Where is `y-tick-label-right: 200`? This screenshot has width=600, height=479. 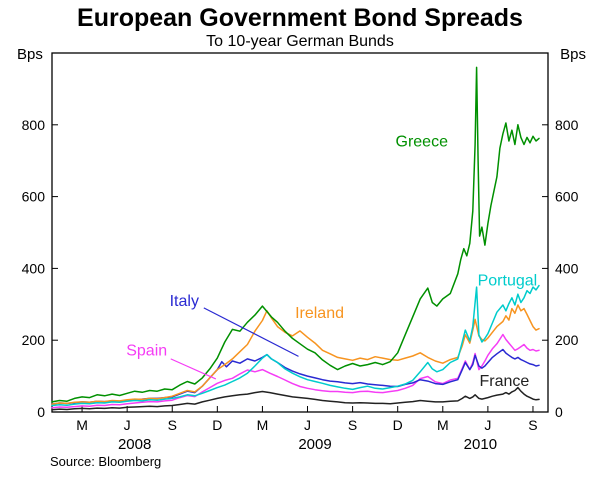
y-tick-label-right: 200 is located at coordinates (567, 340).